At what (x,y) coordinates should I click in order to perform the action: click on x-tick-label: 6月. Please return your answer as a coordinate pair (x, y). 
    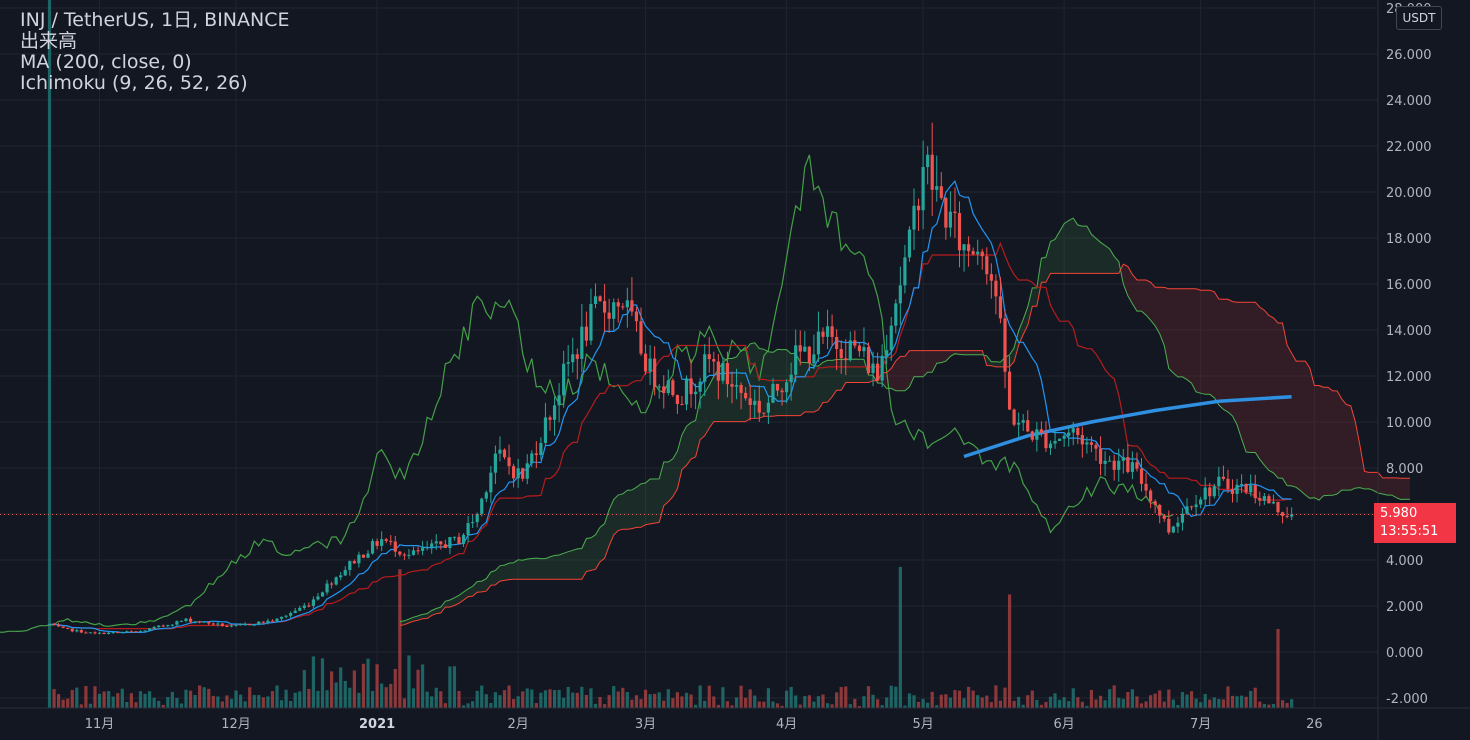
    Looking at the image, I should click on (1064, 724).